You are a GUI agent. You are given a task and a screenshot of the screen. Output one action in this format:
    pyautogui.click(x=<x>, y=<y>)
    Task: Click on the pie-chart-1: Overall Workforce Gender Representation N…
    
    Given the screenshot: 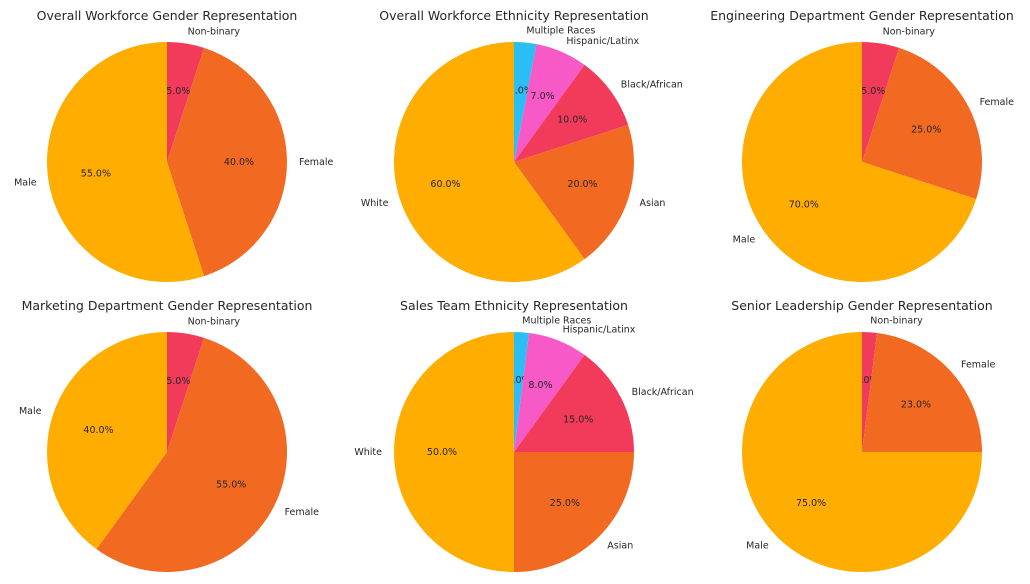 What is the action you would take?
    pyautogui.click(x=174, y=145)
    